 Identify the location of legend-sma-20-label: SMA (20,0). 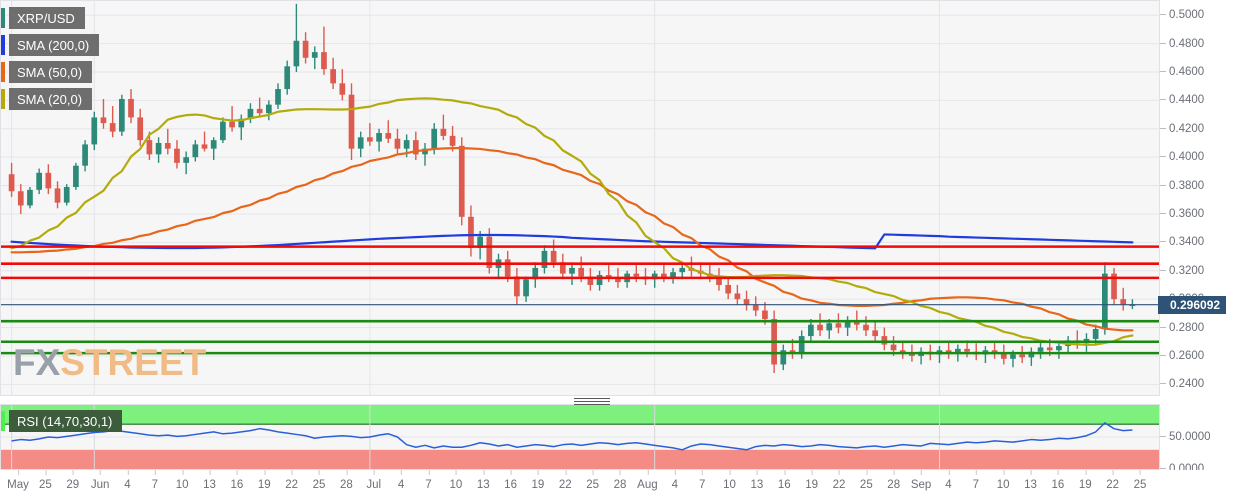
(50, 99).